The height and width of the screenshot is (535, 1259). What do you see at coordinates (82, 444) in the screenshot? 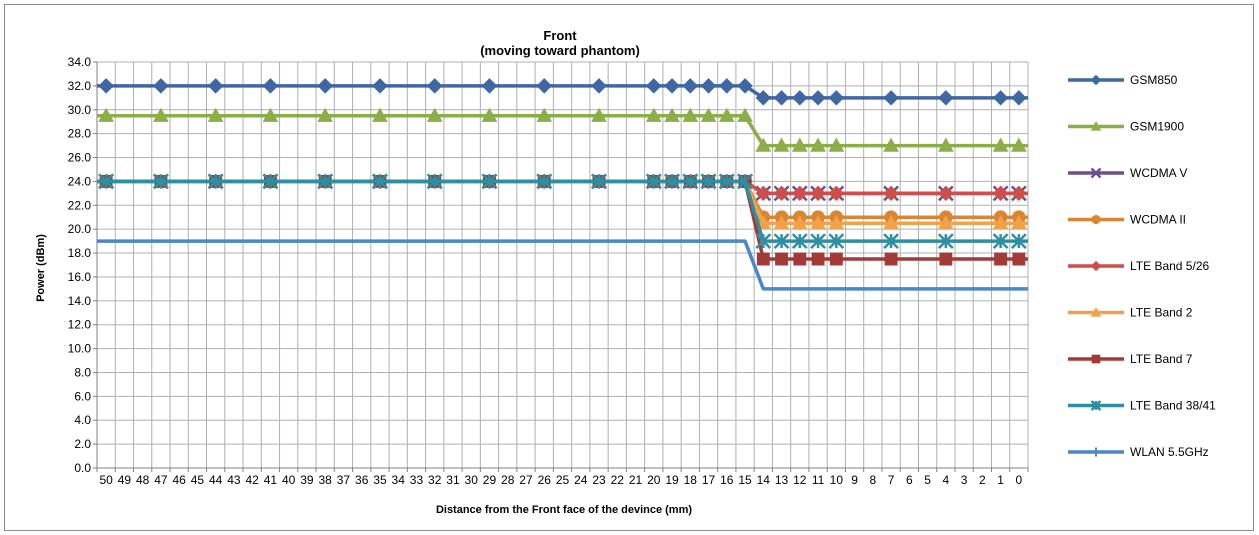
I see `y-tick-label: 2.0` at bounding box center [82, 444].